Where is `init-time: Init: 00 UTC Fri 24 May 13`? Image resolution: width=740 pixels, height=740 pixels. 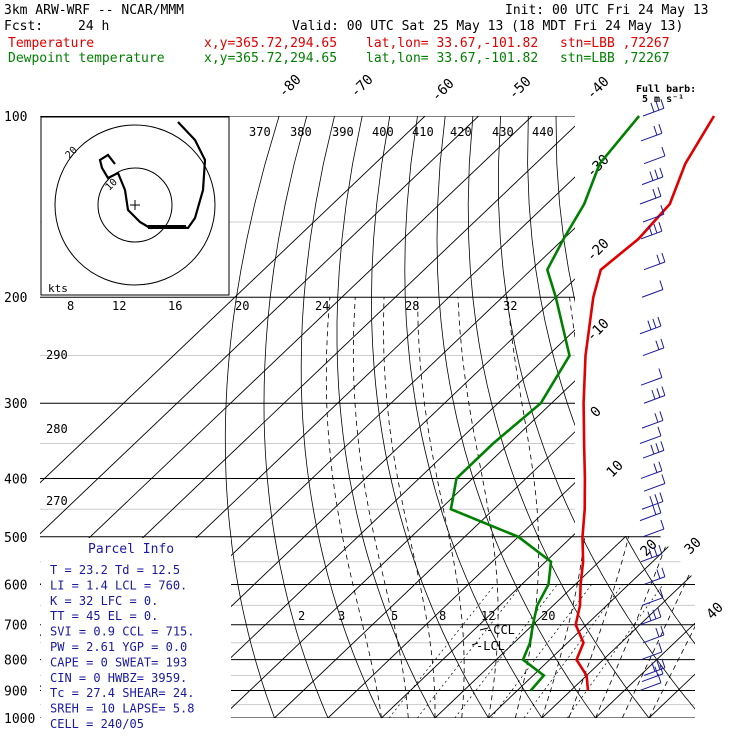 init-time: Init: 00 UTC Fri 24 May 13 is located at coordinates (607, 10).